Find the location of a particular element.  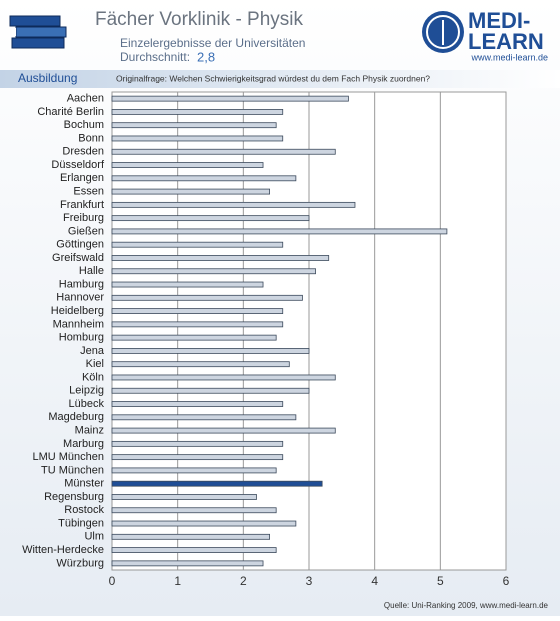

y-tick-label: Essen is located at coordinates (88, 191).